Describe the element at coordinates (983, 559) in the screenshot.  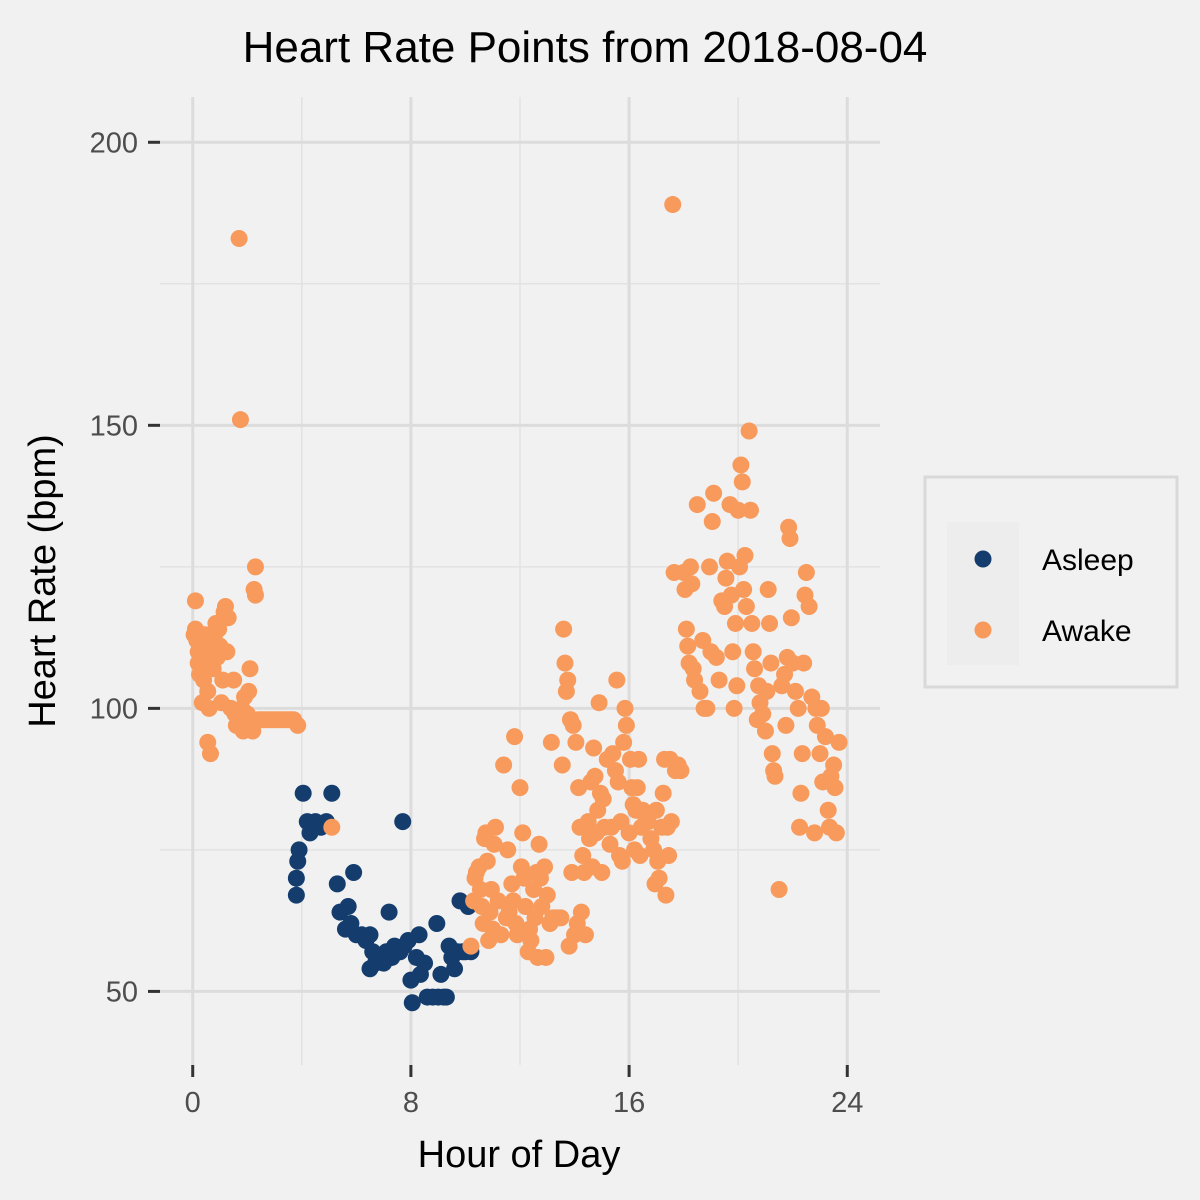
I see `legend-marker-asleep` at that location.